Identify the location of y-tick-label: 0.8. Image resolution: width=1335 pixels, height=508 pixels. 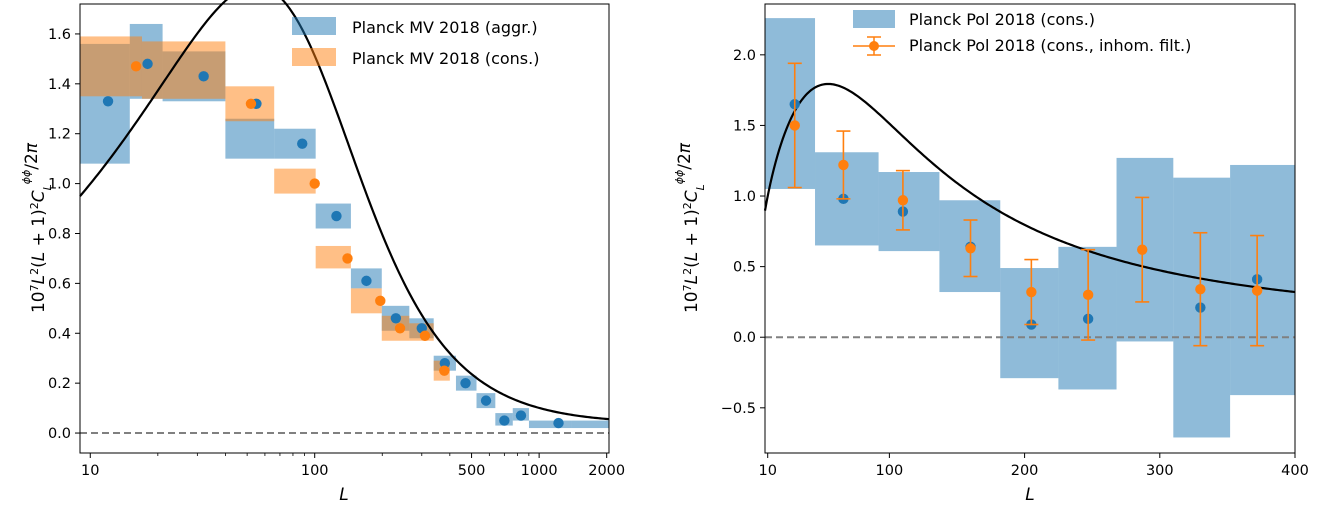
(59, 234).